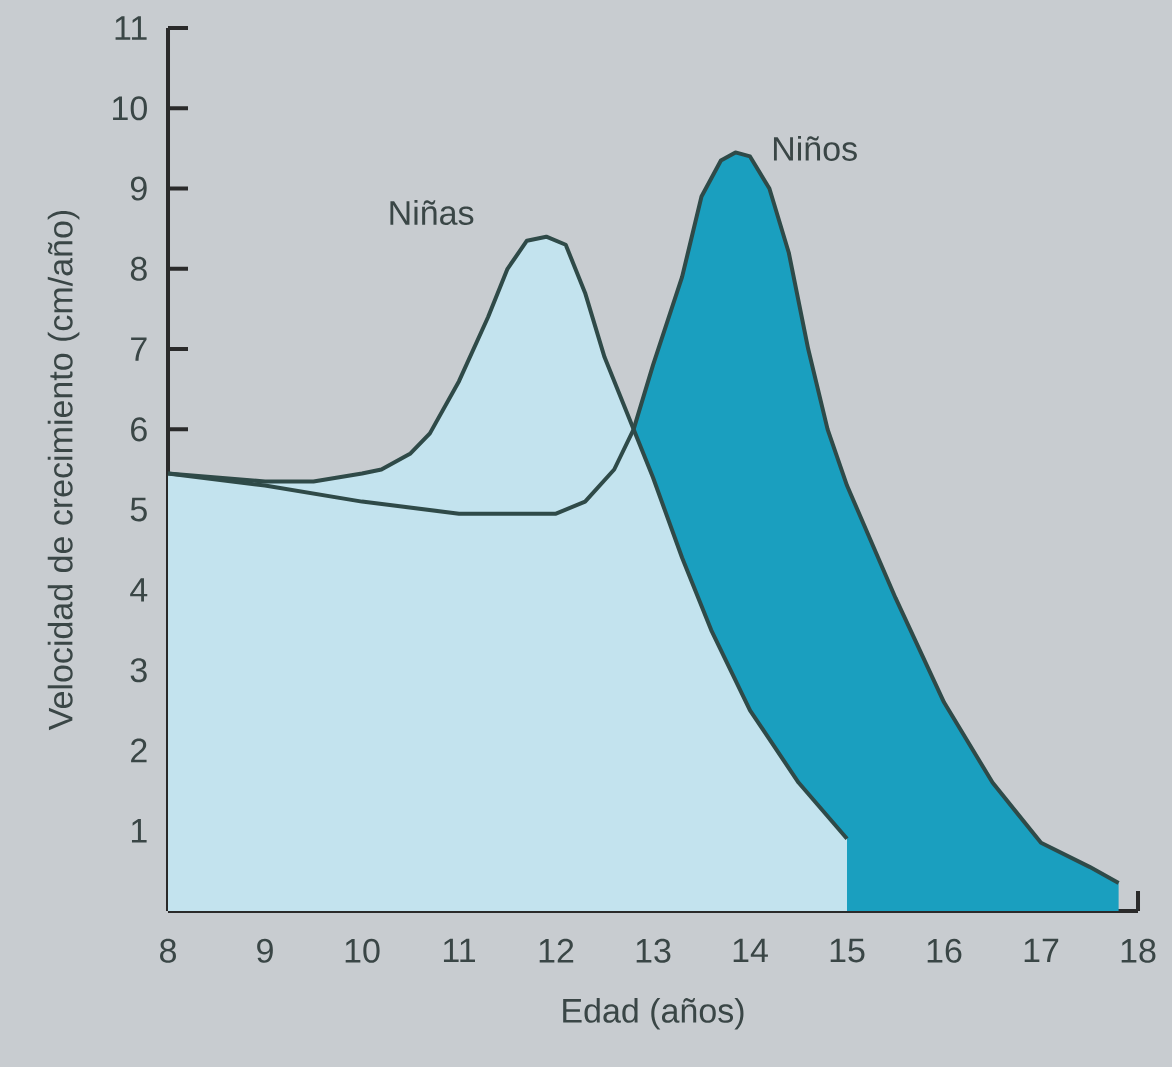 The height and width of the screenshot is (1067, 1172). Describe the element at coordinates (168, 950) in the screenshot. I see `x-tick-label: 8` at that location.